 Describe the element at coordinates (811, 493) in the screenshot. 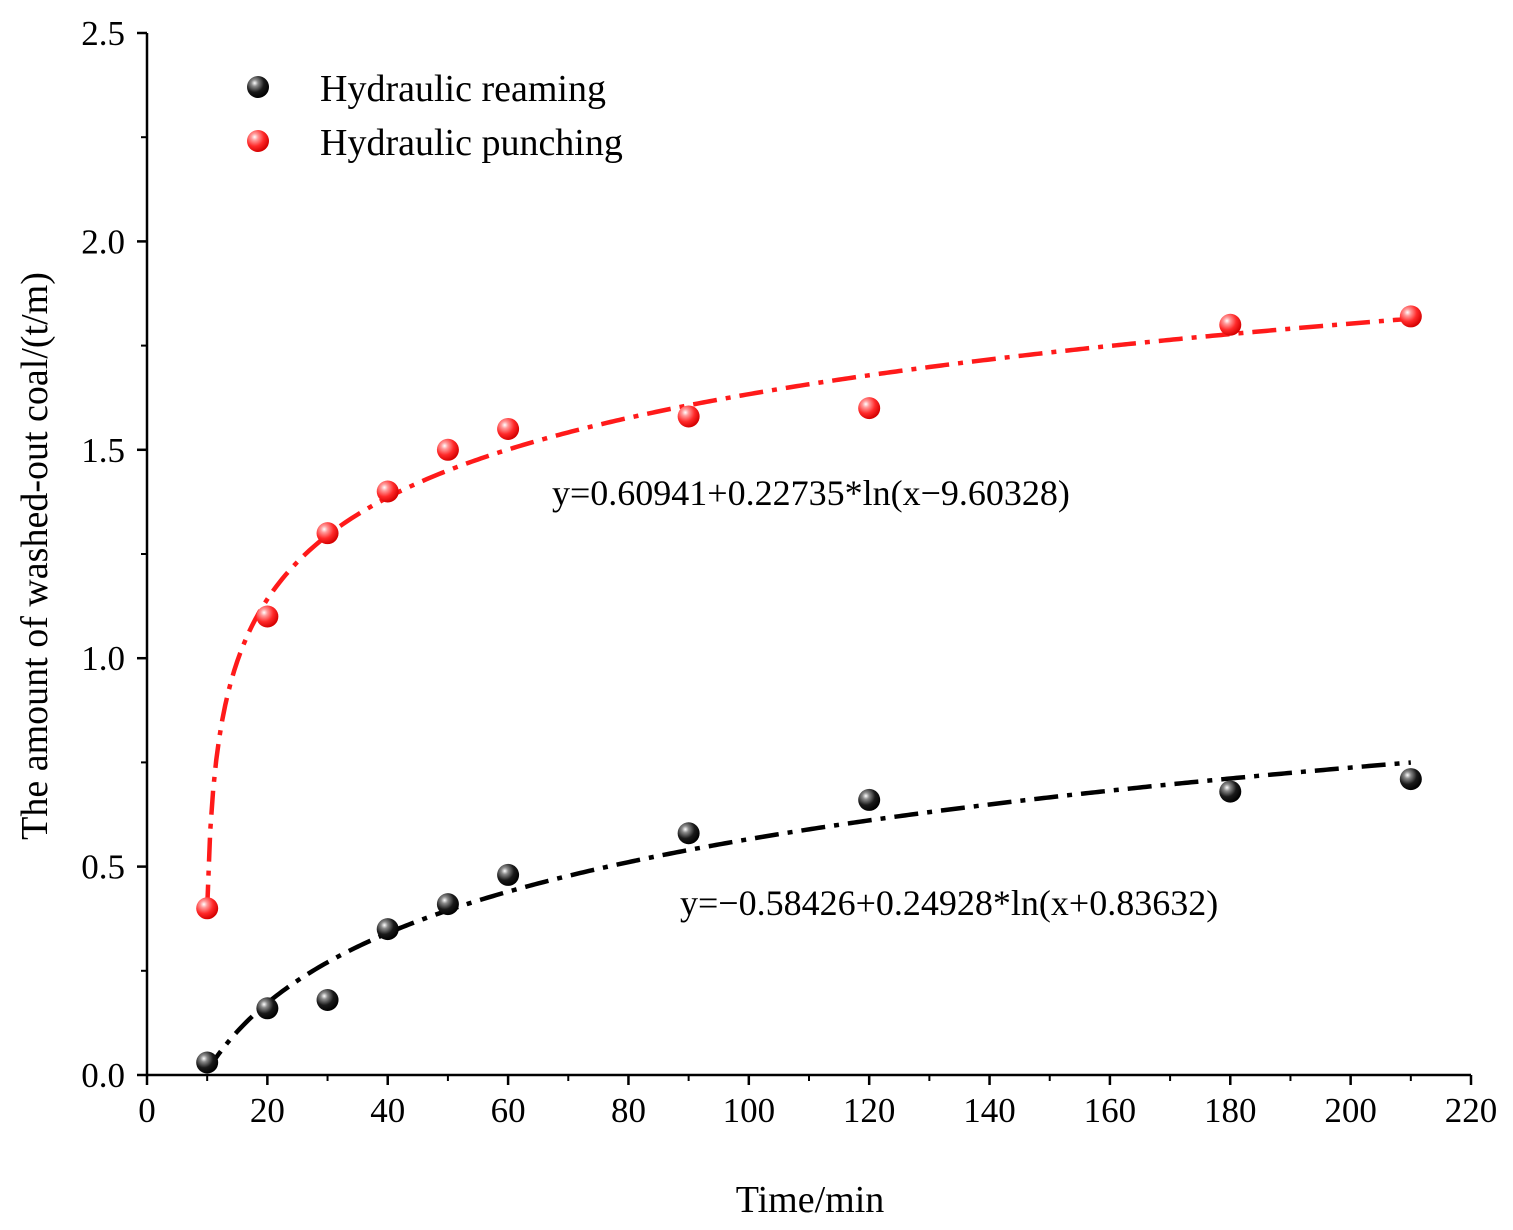

I see `equation-hydraulic-punching: y=0.60941+0.22735*ln(x−9.60328)` at that location.